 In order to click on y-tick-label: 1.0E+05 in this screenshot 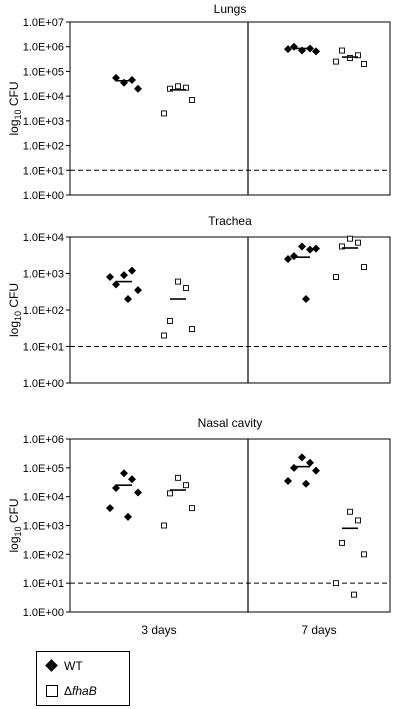, I will do `click(43, 72)`.